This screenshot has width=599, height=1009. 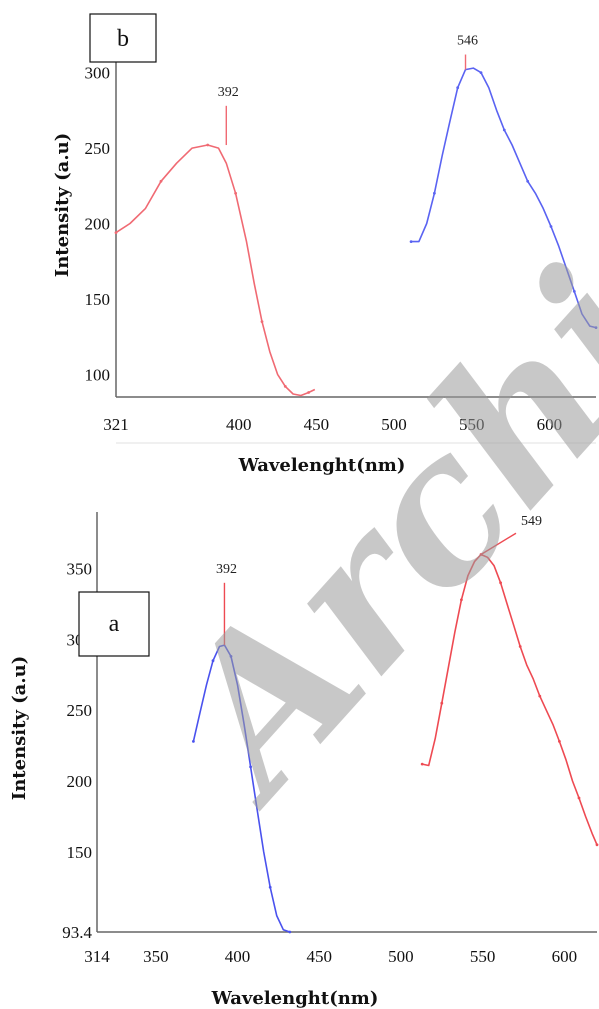 What do you see at coordinates (498, 544) in the screenshot?
I see `peak-marker` at bounding box center [498, 544].